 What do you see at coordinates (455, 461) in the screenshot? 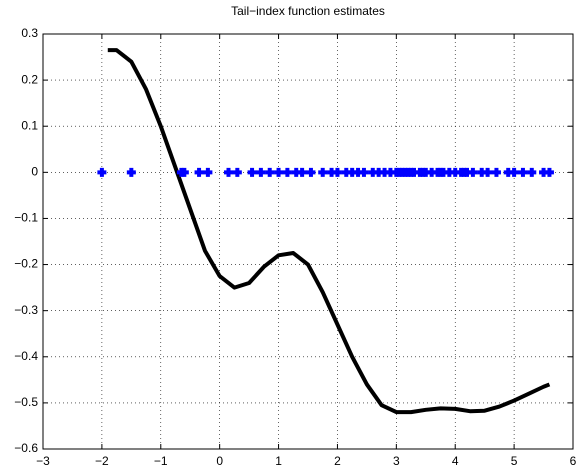
I see `x-tick-label: 4` at bounding box center [455, 461].